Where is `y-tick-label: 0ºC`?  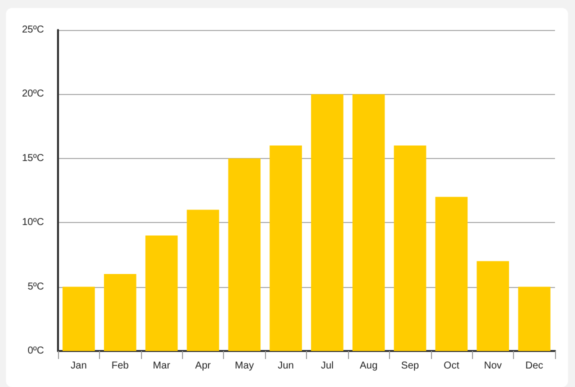 y-tick-label: 0ºC is located at coordinates (36, 351).